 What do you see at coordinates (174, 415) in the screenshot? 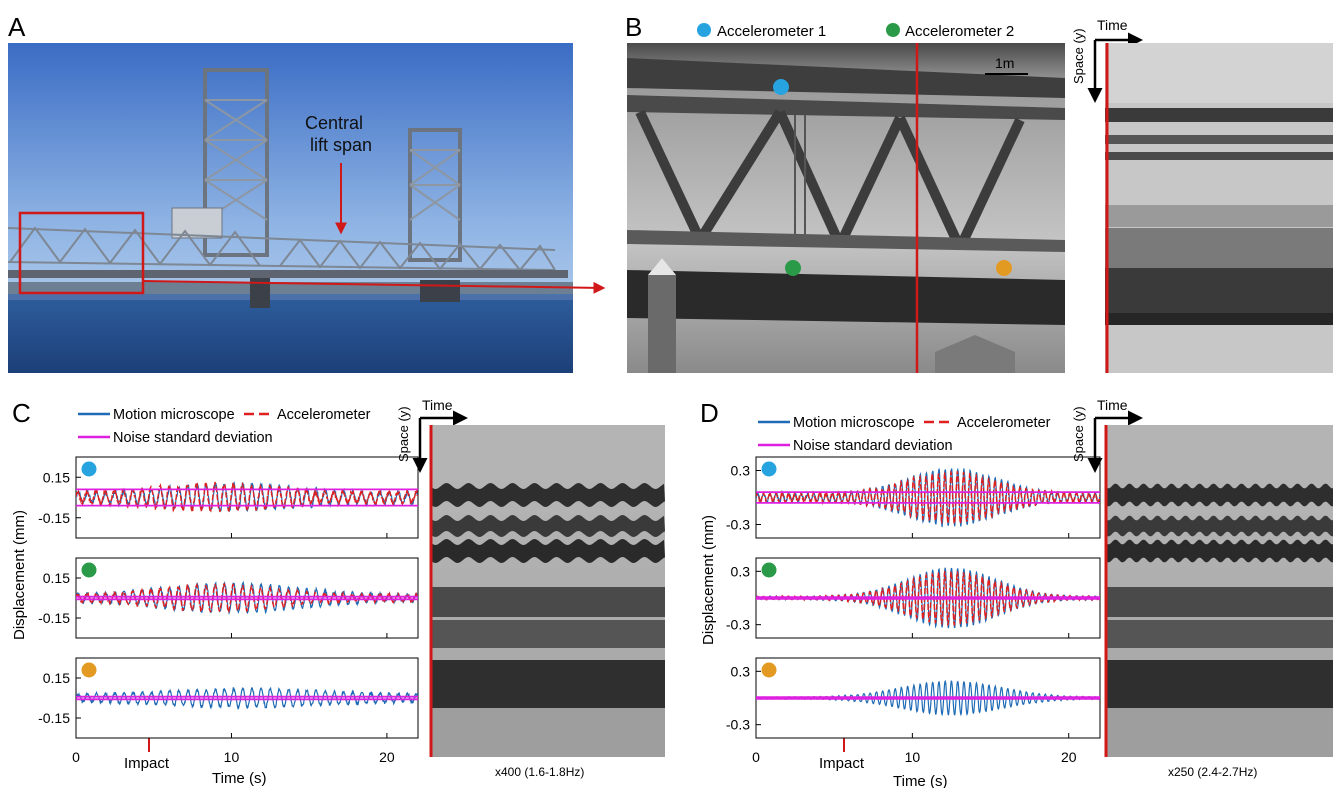
I see `legend-c-motion: Motion microscope` at bounding box center [174, 415].